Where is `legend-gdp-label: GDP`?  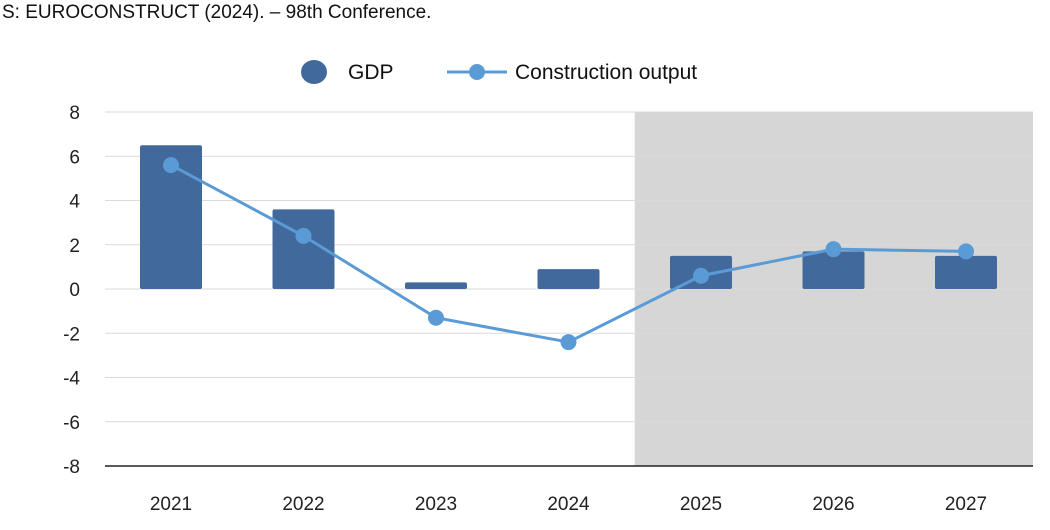
legend-gdp-label: GDP is located at coordinates (371, 72).